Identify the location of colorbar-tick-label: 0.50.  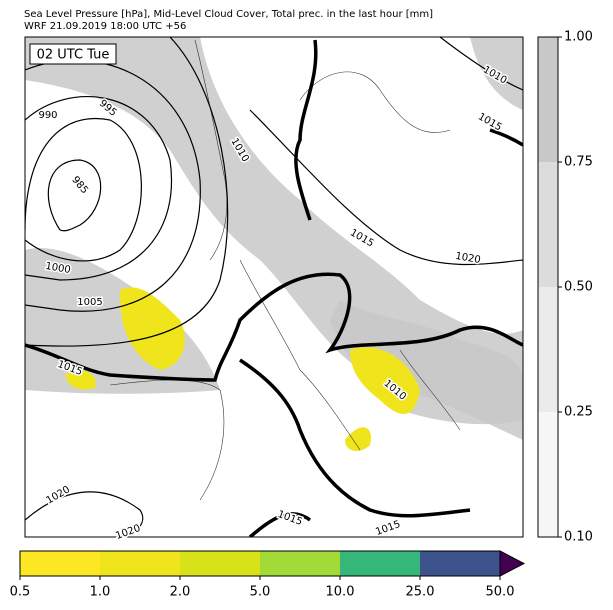
(578, 287).